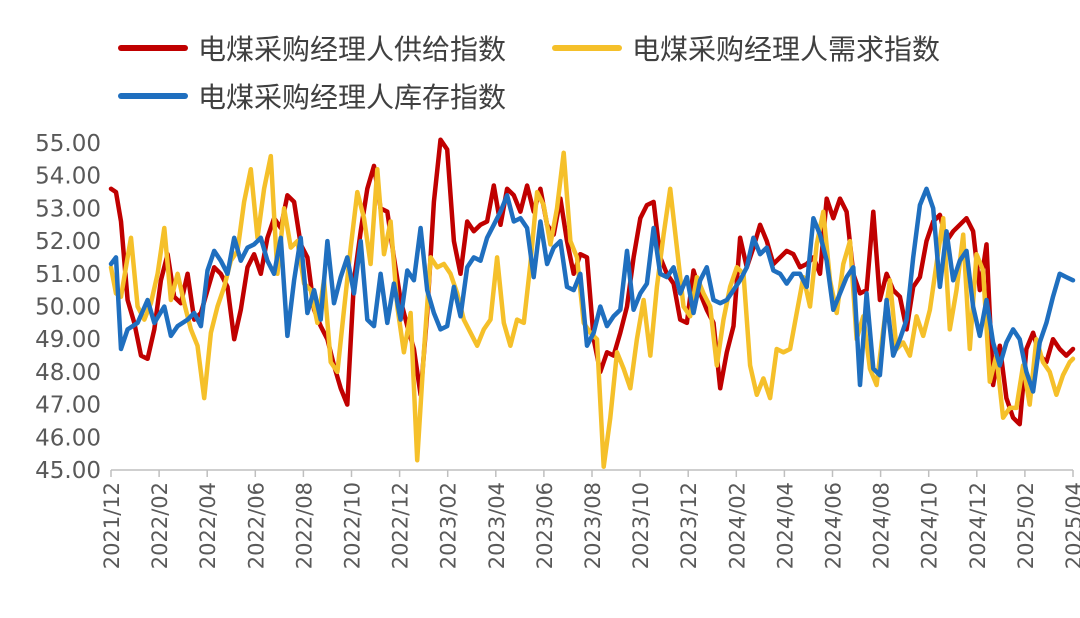 This screenshot has width=1080, height=618. What do you see at coordinates (68, 275) in the screenshot?
I see `y-tick-label: 51.00` at bounding box center [68, 275].